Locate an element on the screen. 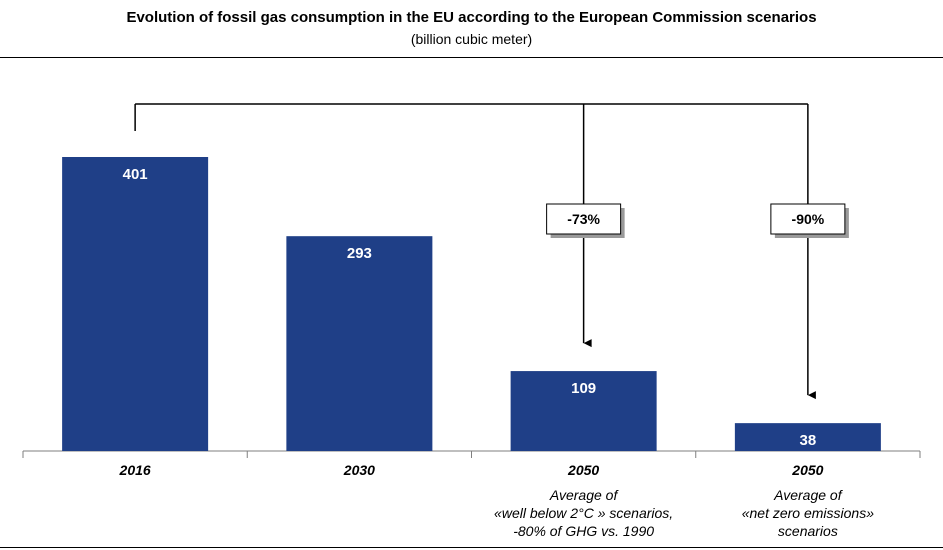  data-label-2: 109 is located at coordinates (583, 388).